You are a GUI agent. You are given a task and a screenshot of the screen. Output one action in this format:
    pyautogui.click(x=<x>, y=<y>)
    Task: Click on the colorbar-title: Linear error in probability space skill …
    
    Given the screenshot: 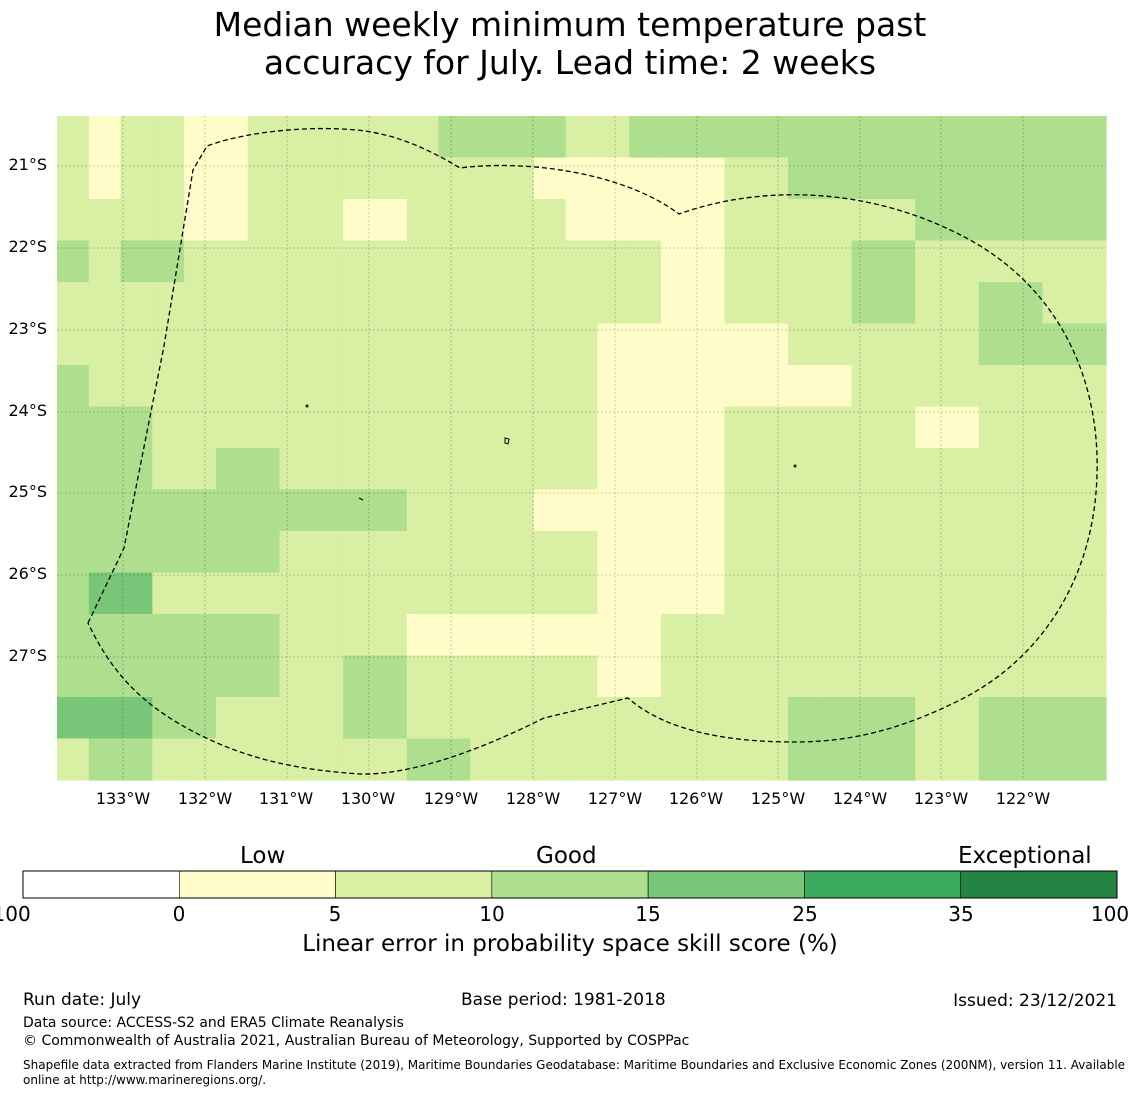 What is the action you would take?
    pyautogui.click(x=570, y=944)
    